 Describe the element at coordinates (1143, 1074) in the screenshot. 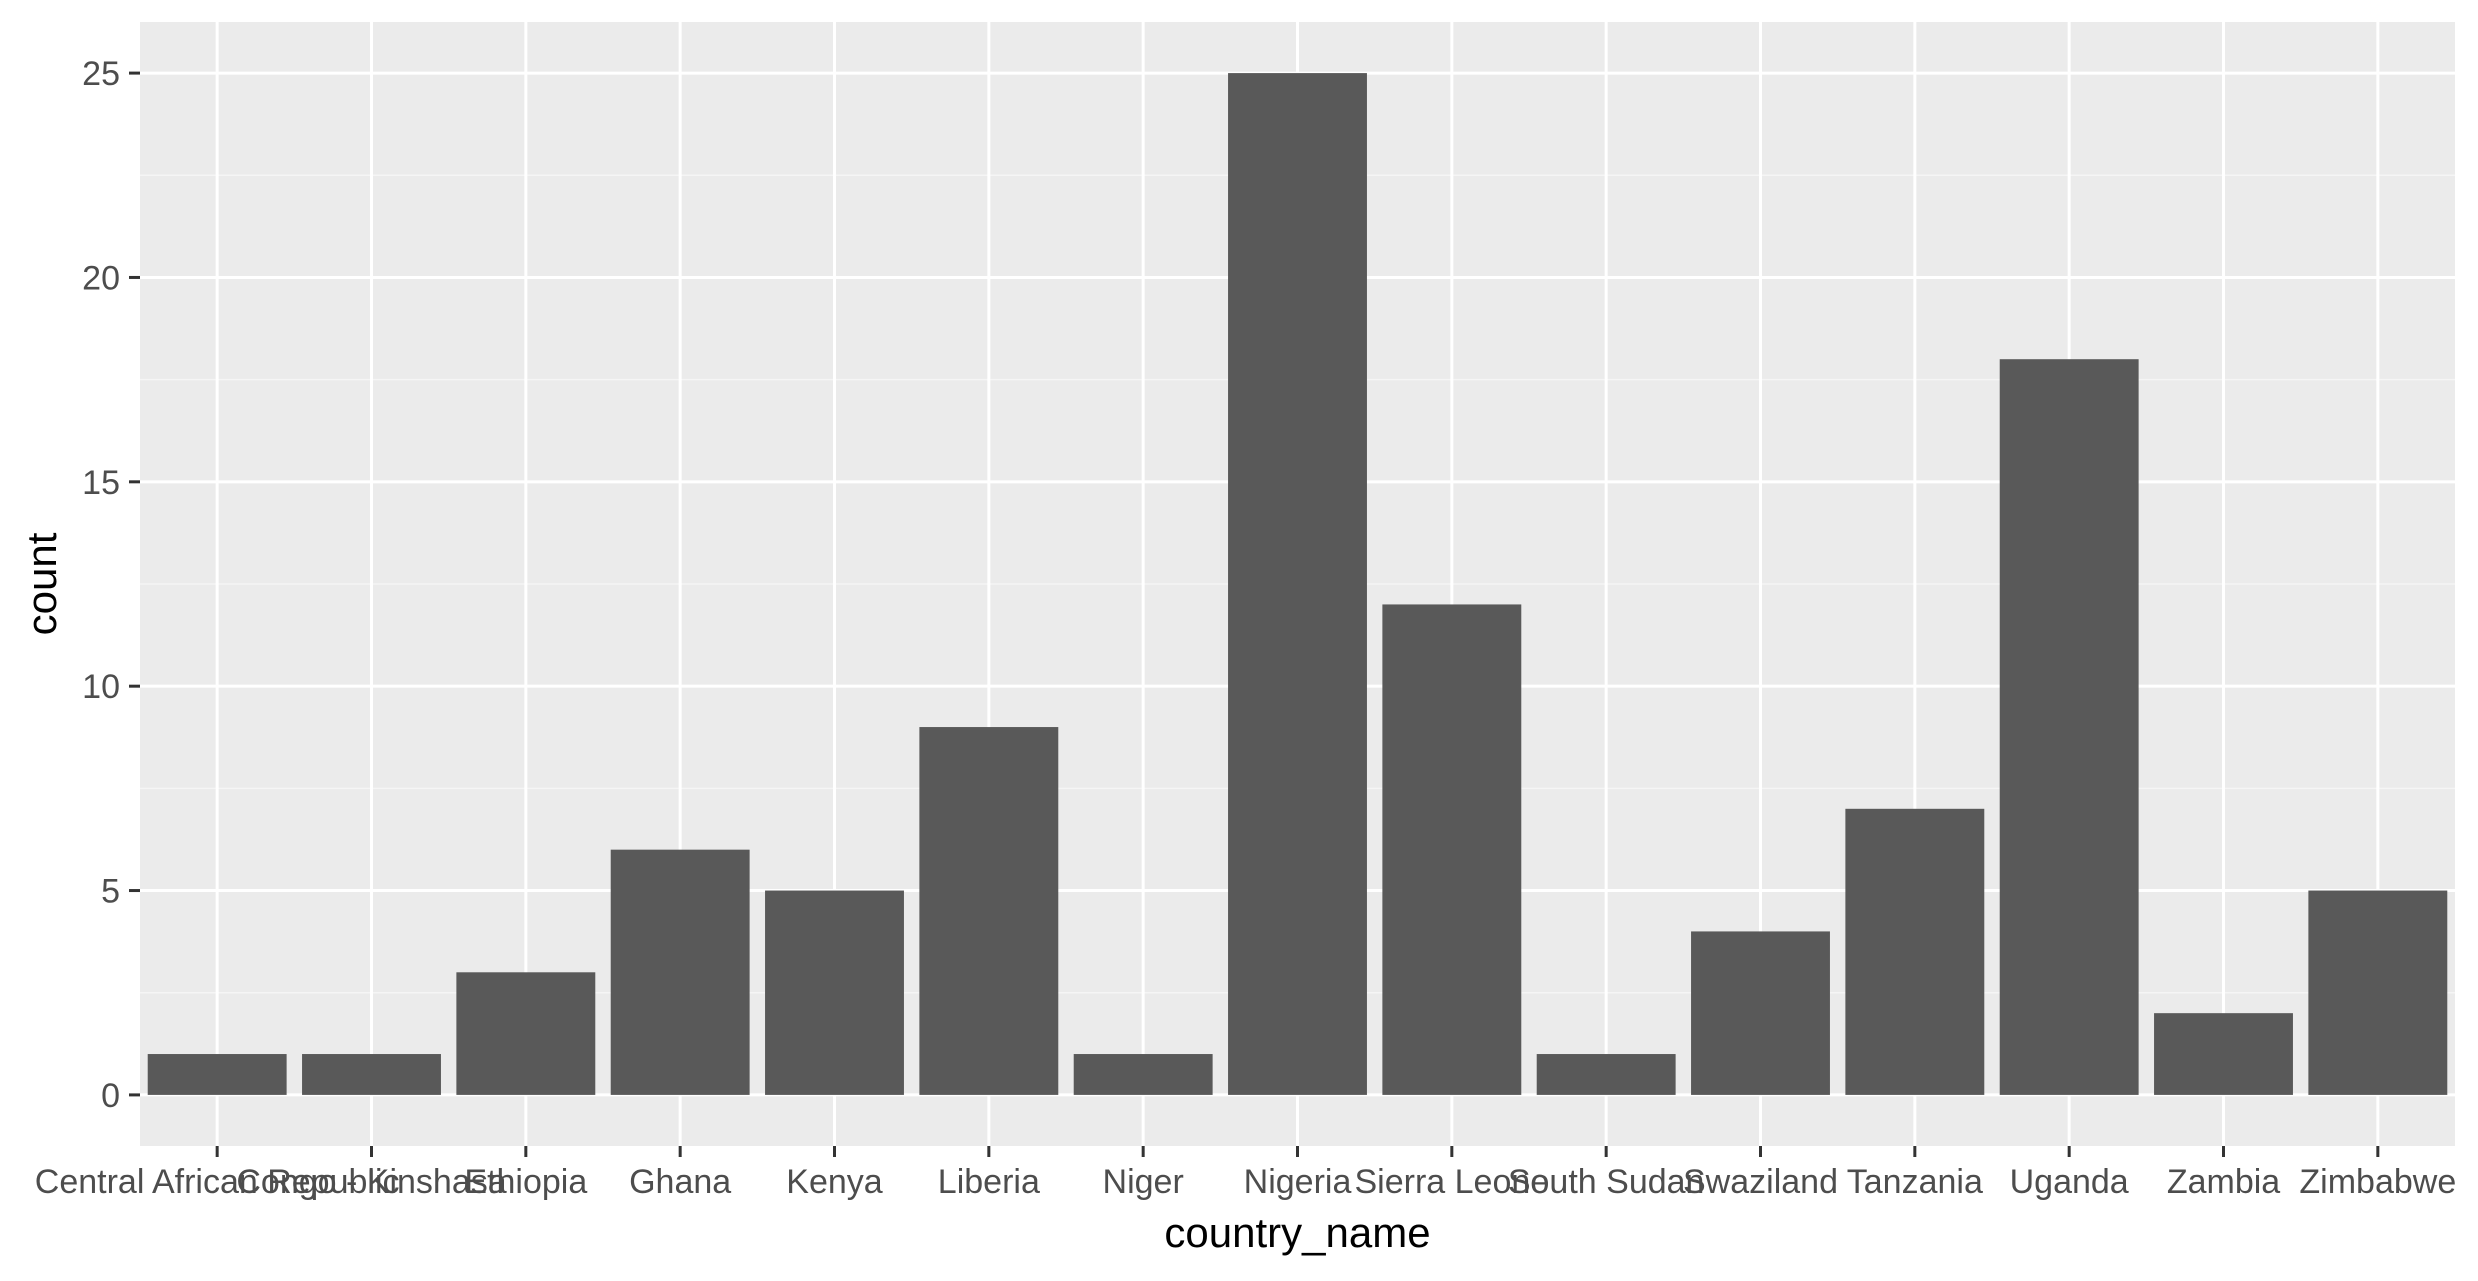

I see `bar-niger` at that location.